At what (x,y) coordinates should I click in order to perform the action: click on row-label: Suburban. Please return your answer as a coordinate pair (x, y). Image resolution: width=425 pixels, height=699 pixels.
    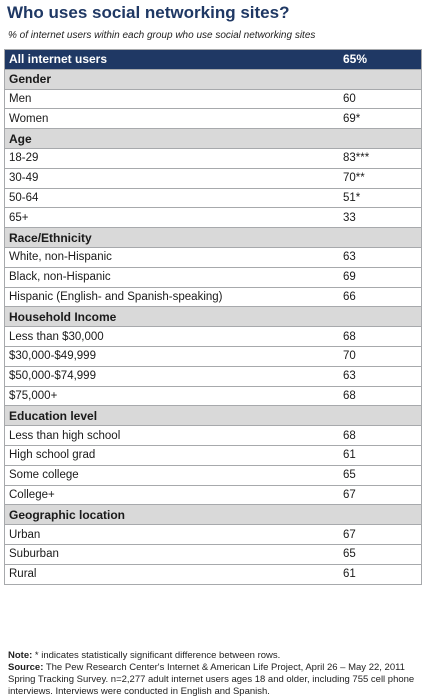
    Looking at the image, I should click on (34, 554).